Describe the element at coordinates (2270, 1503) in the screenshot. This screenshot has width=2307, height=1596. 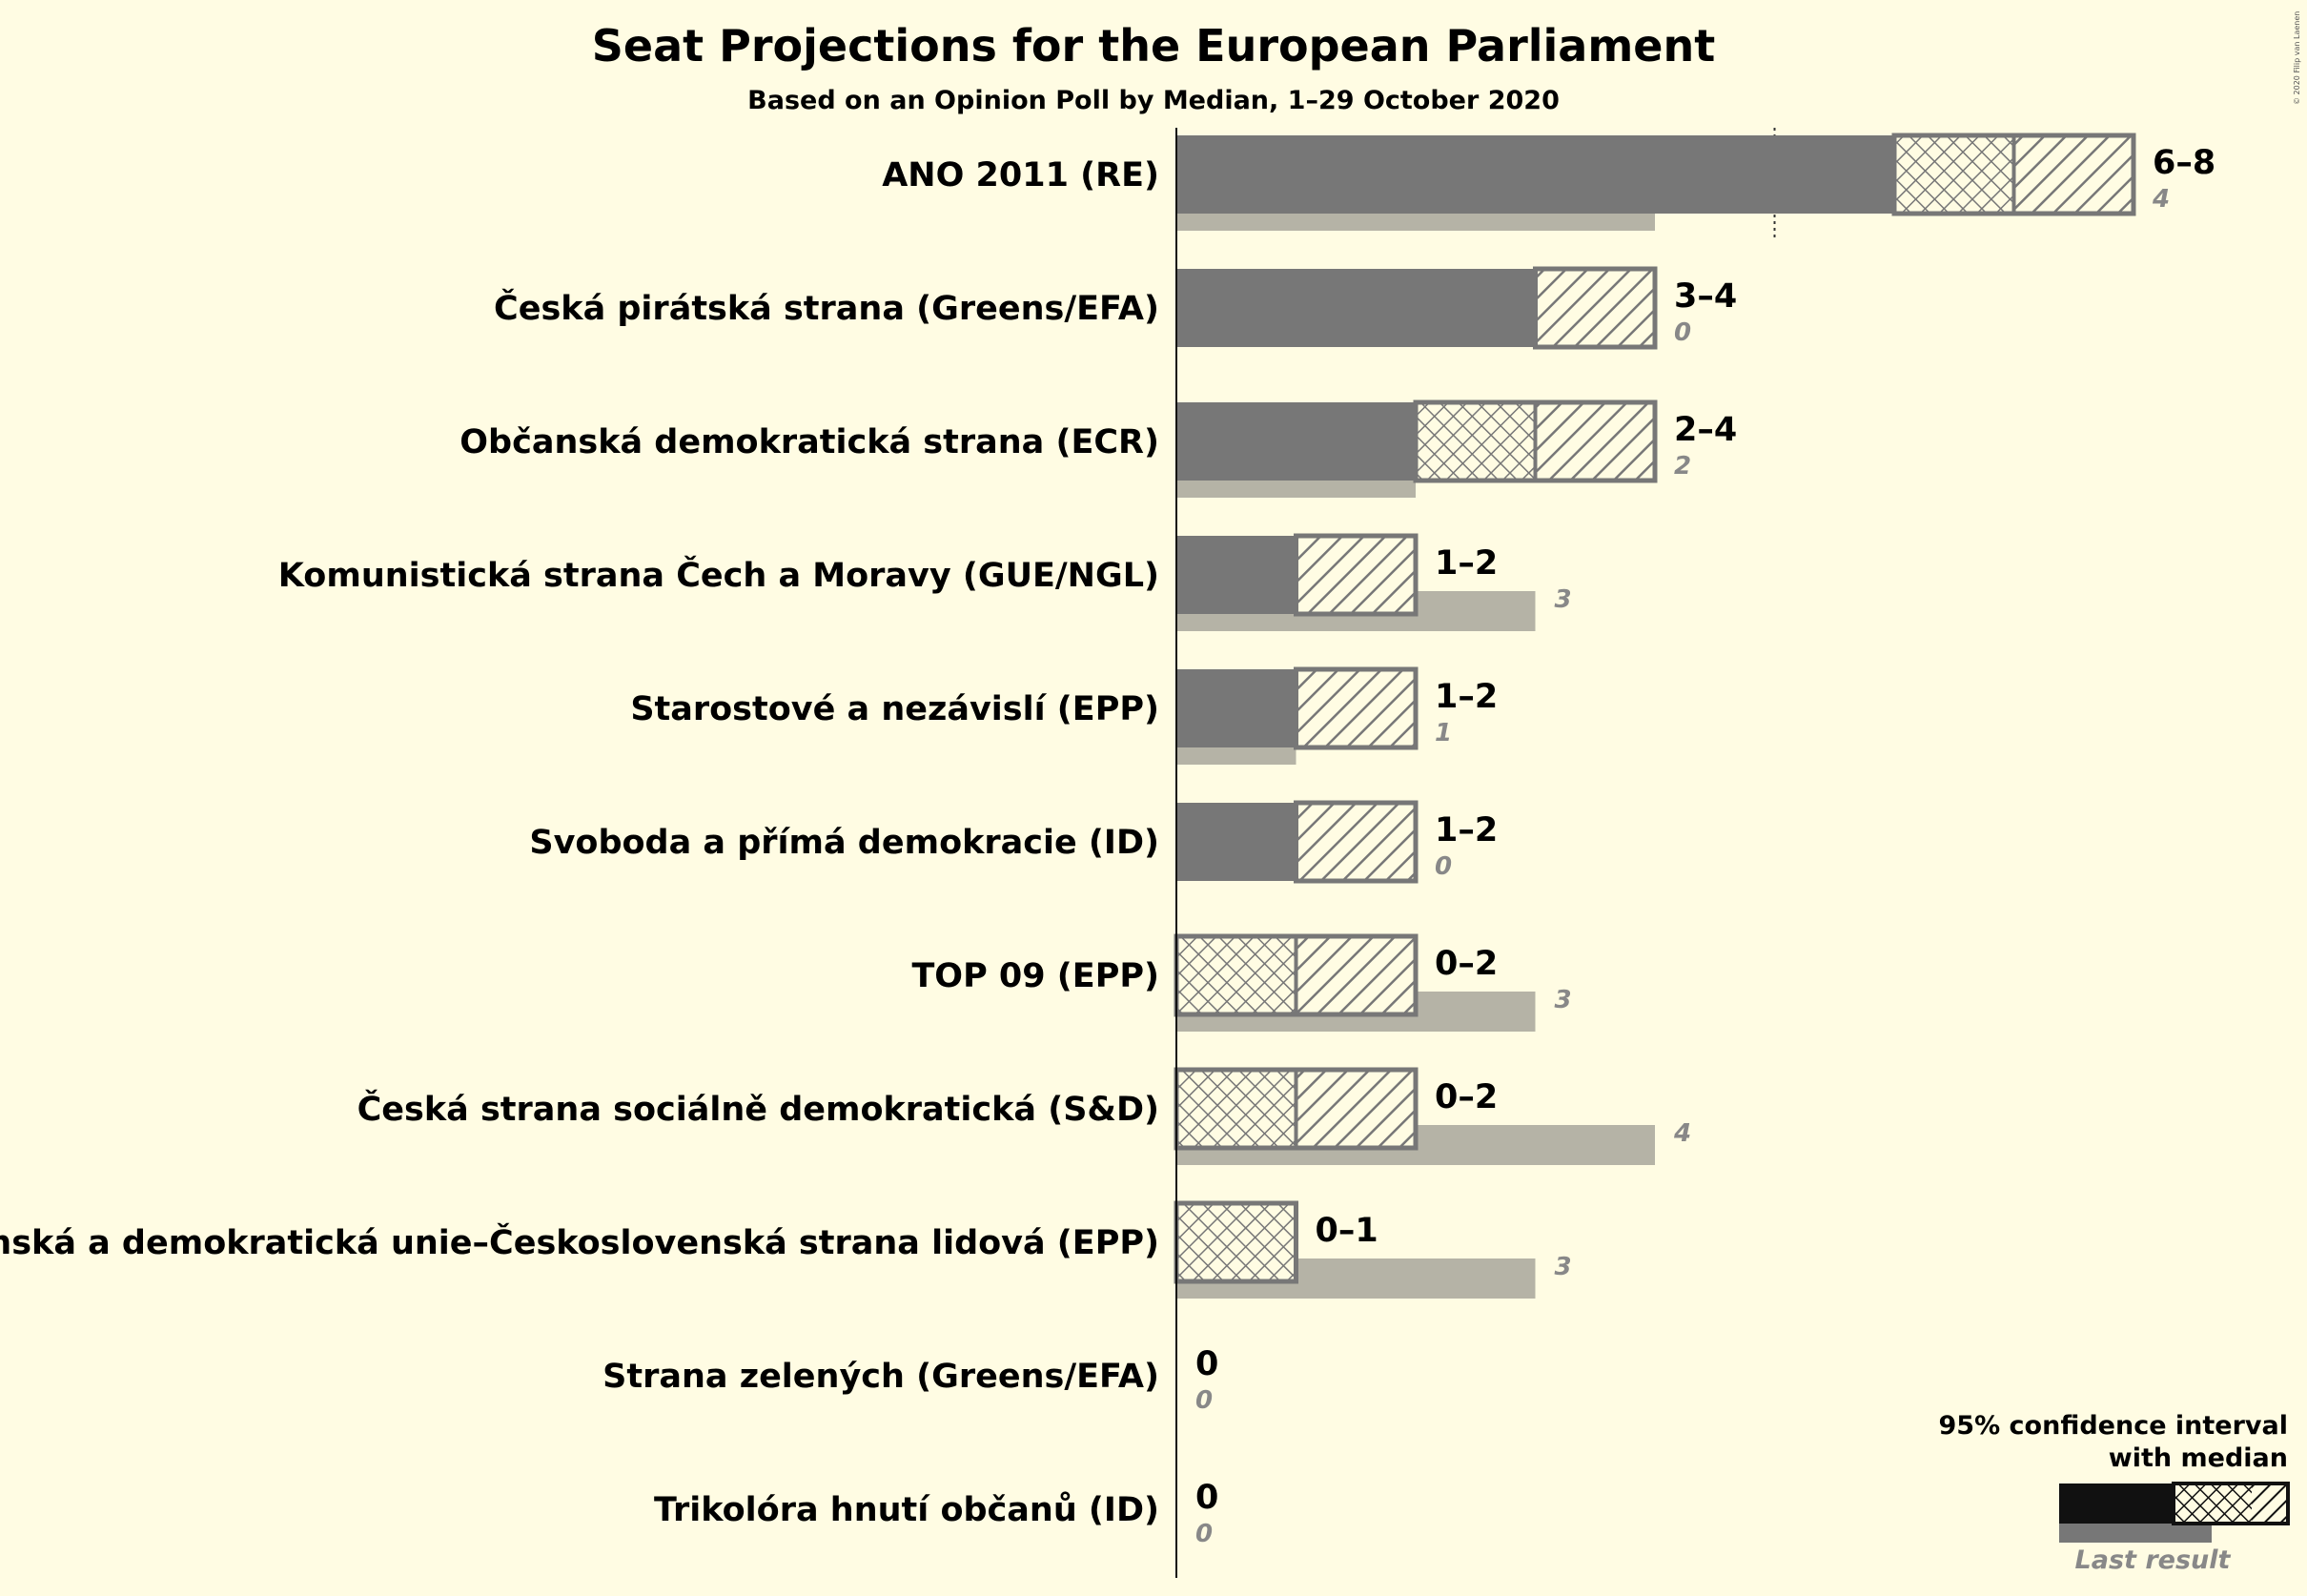
I see `legend-interval-hatch` at that location.